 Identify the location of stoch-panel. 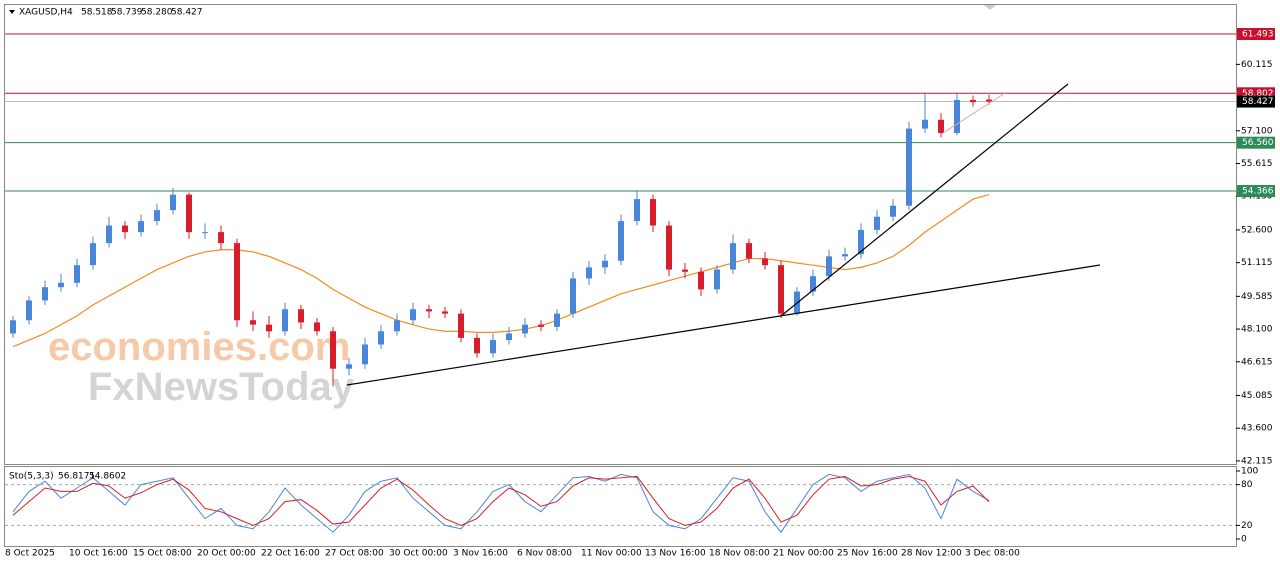
(620, 506).